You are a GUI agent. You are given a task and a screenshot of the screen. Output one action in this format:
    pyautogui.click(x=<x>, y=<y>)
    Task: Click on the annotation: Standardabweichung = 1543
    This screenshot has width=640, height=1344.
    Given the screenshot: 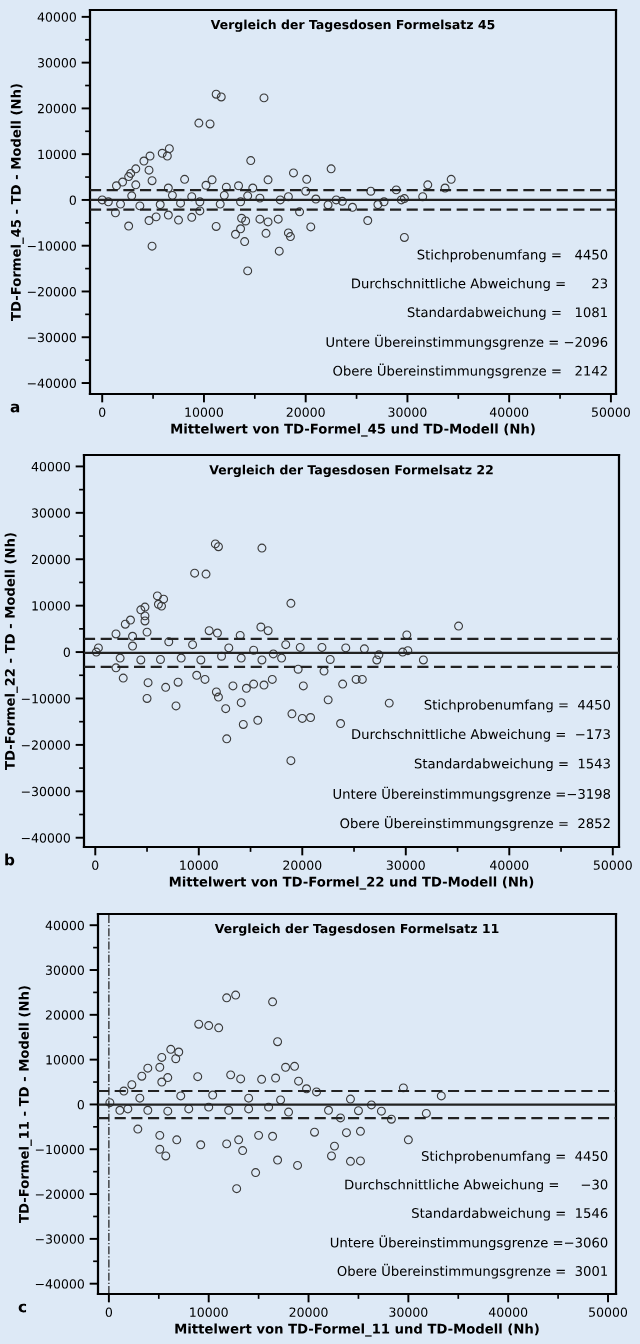 What is the action you would take?
    pyautogui.click(x=512, y=765)
    